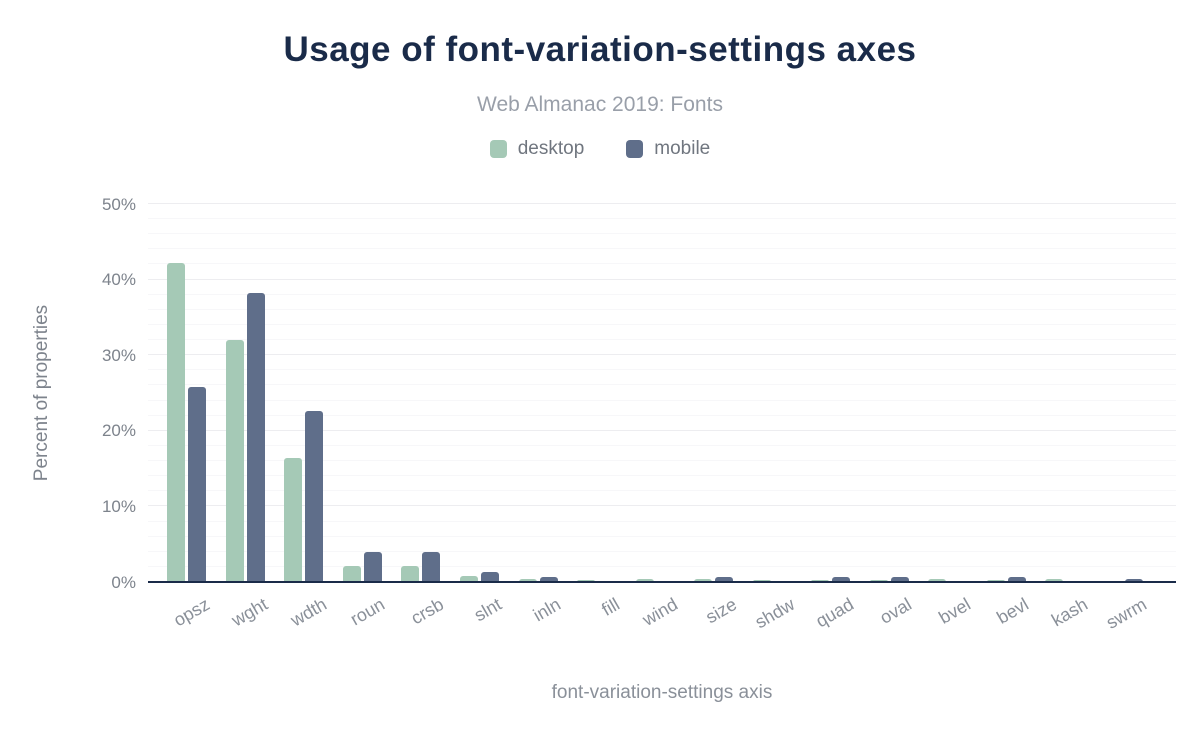 This screenshot has height=742, width=1200. Describe the element at coordinates (834, 613) in the screenshot. I see `x-tick-label-quad: quad` at that location.